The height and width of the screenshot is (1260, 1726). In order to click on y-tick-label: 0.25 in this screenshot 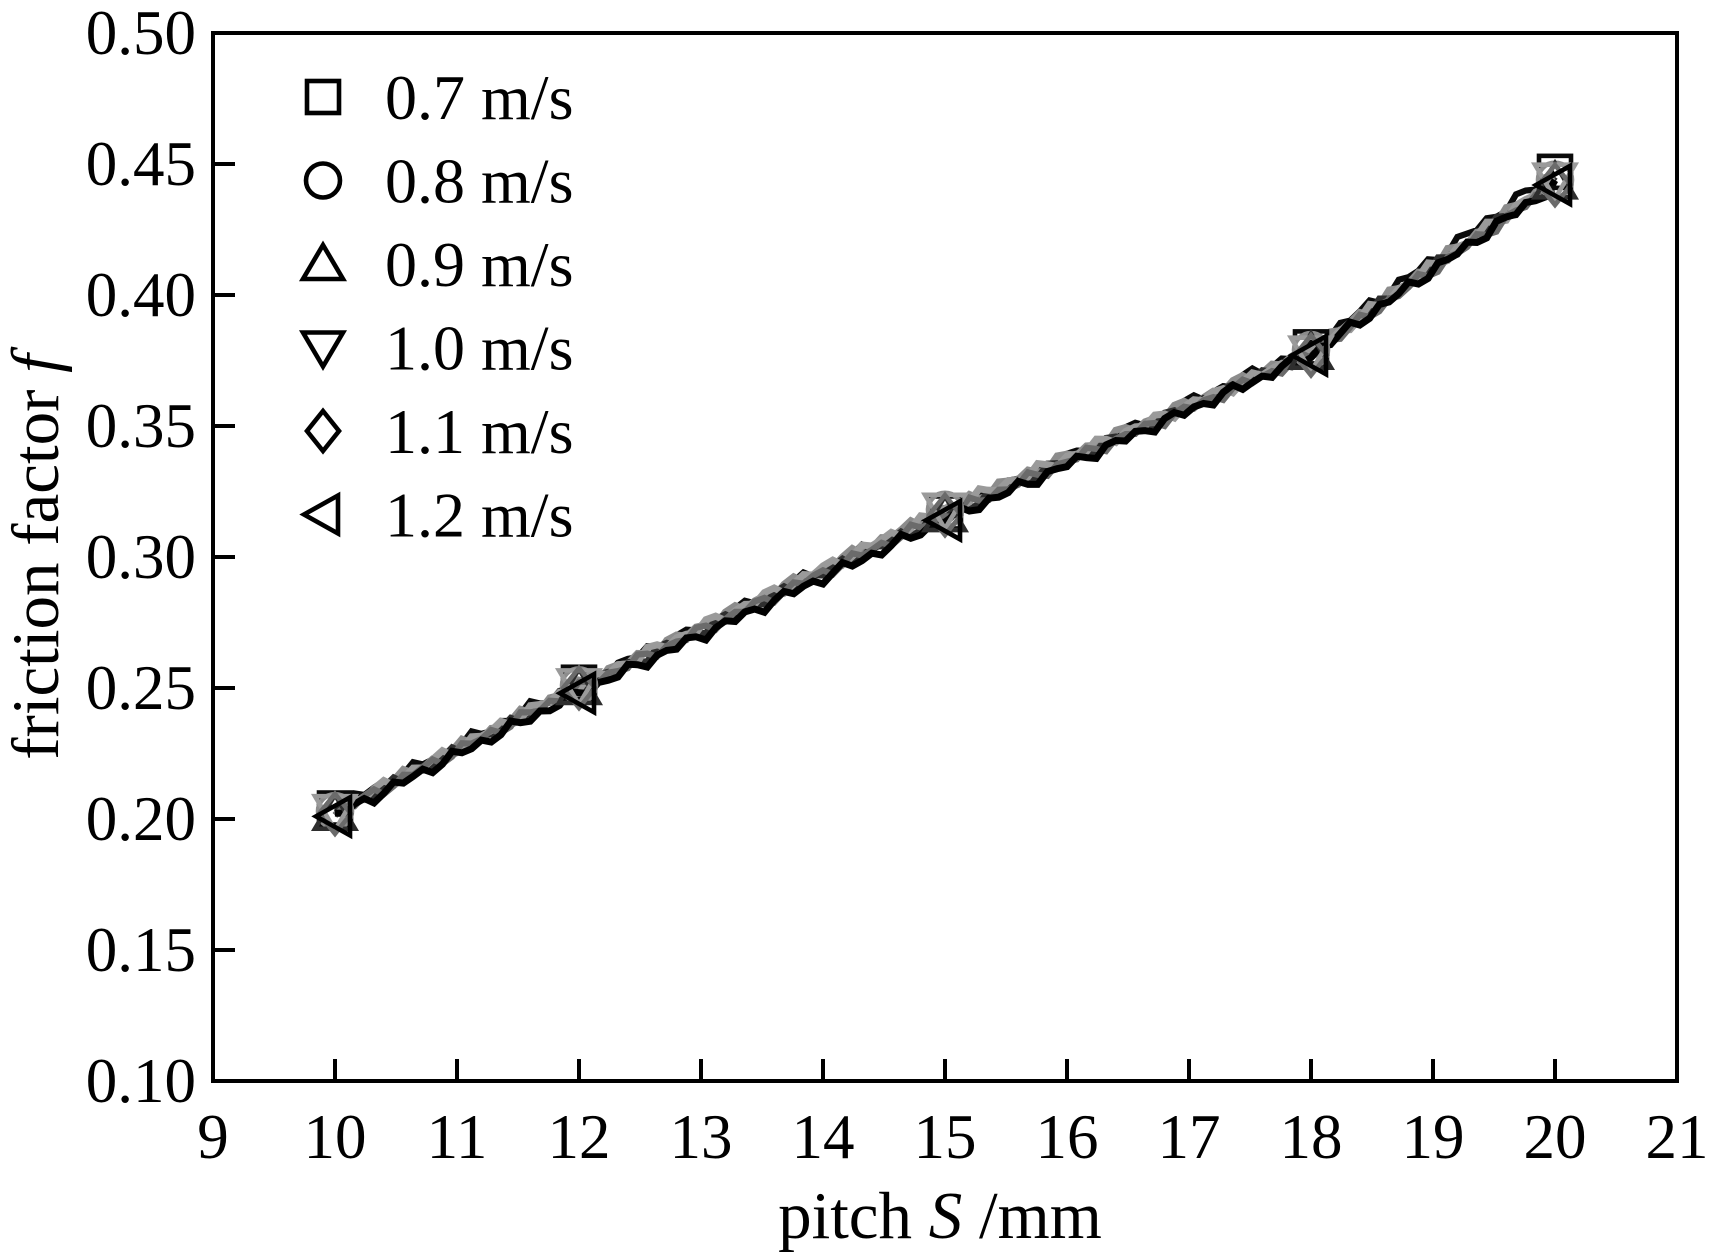, I will do `click(141, 688)`.